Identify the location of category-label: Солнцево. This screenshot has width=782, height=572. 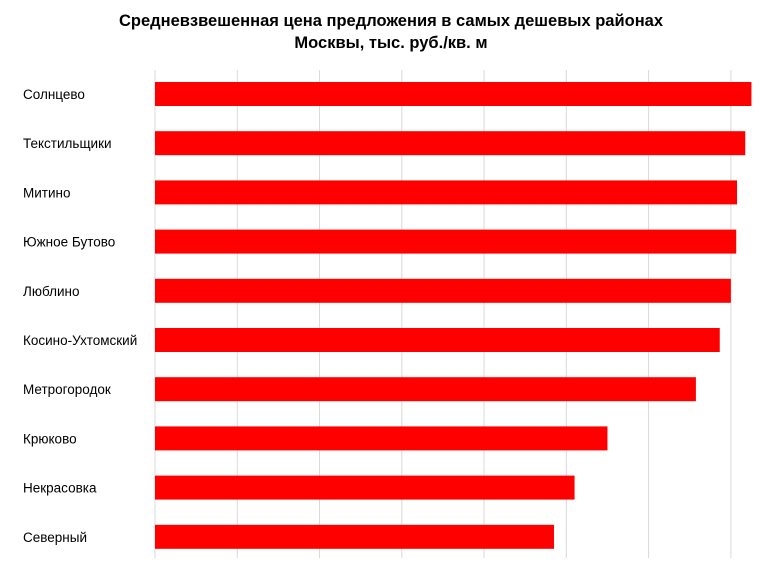
(54, 94).